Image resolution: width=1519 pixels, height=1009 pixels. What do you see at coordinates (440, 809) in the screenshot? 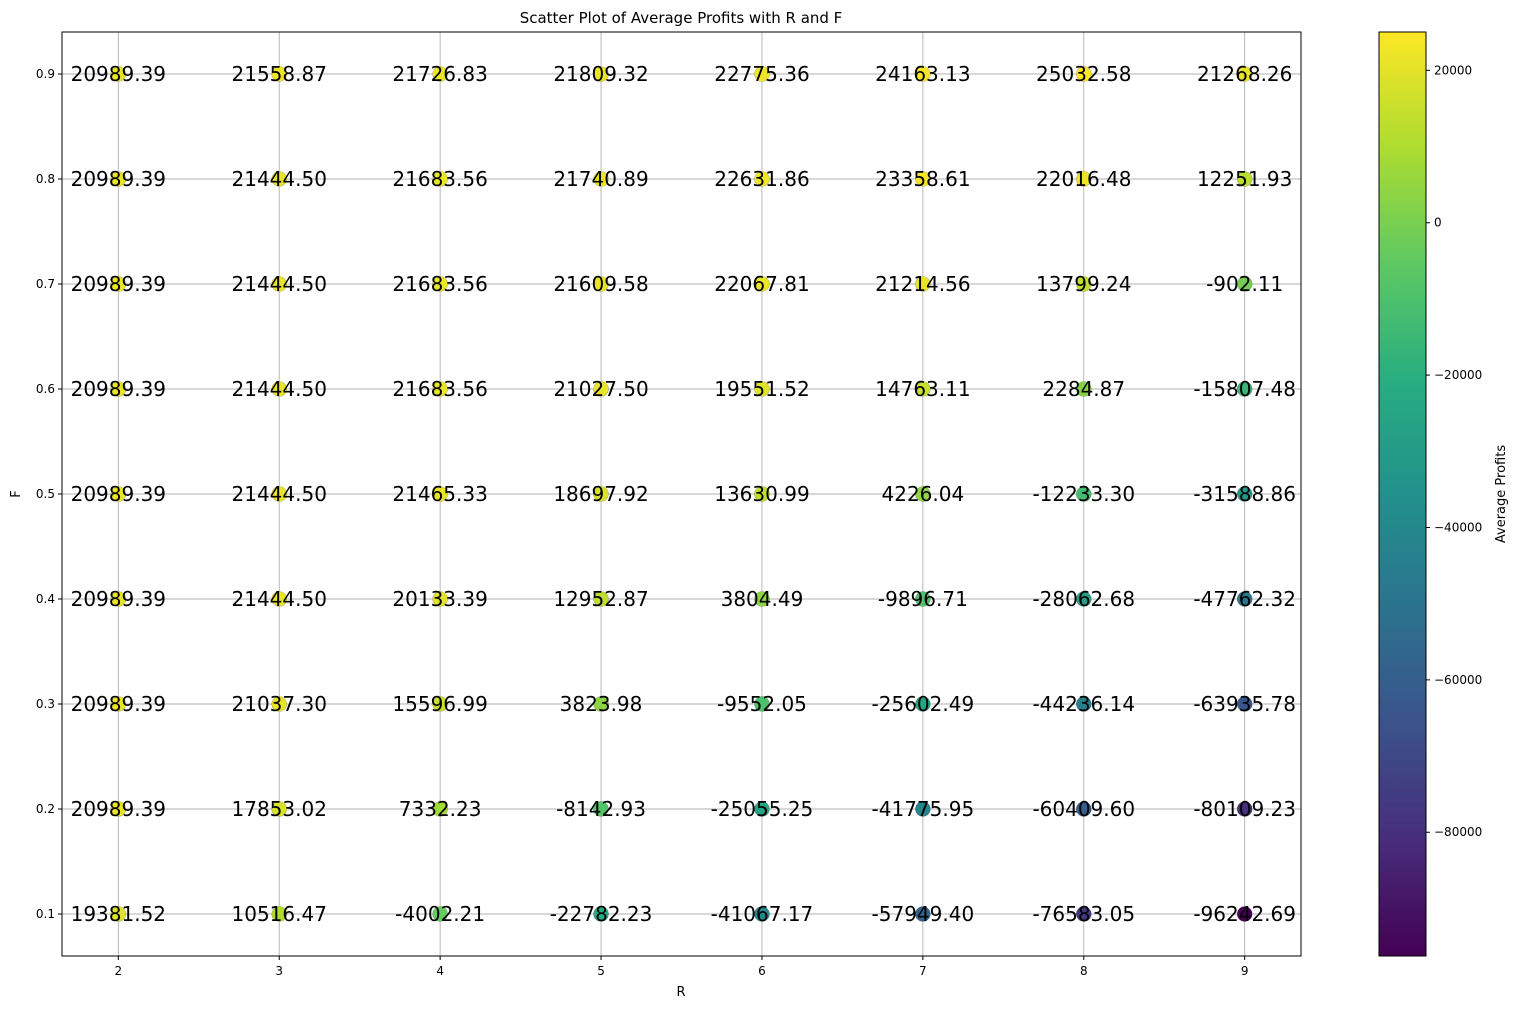
I see `point-label: 7332.23` at bounding box center [440, 809].